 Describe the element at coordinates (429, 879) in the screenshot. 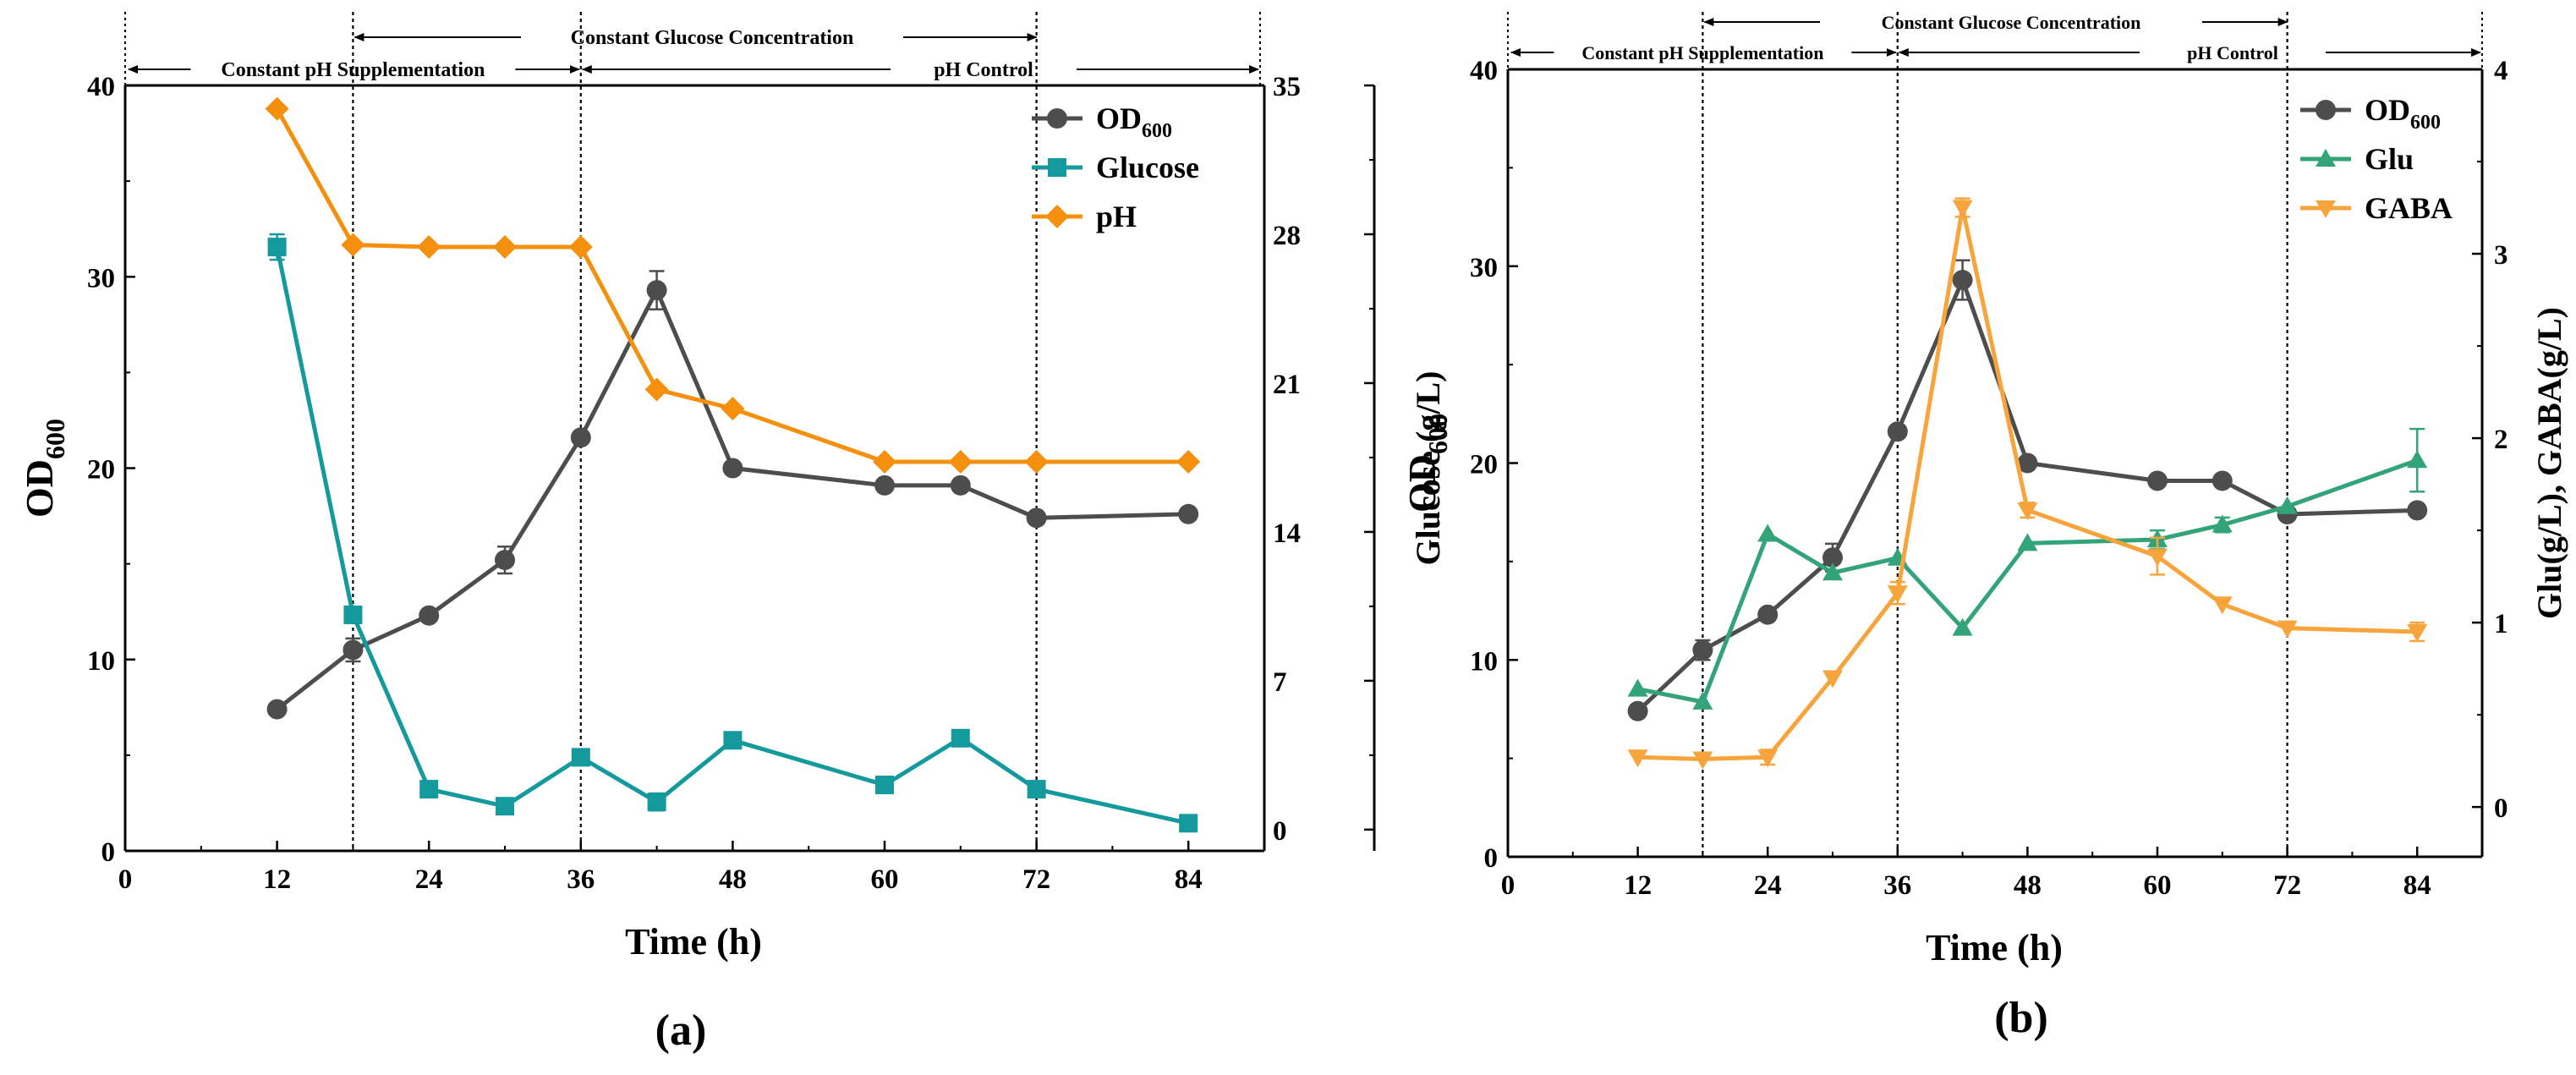

I see `x-tick-label: 24` at that location.